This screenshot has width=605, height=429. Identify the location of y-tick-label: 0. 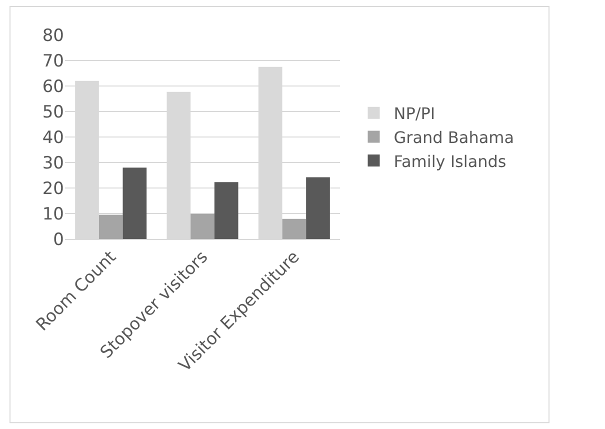
(58, 240).